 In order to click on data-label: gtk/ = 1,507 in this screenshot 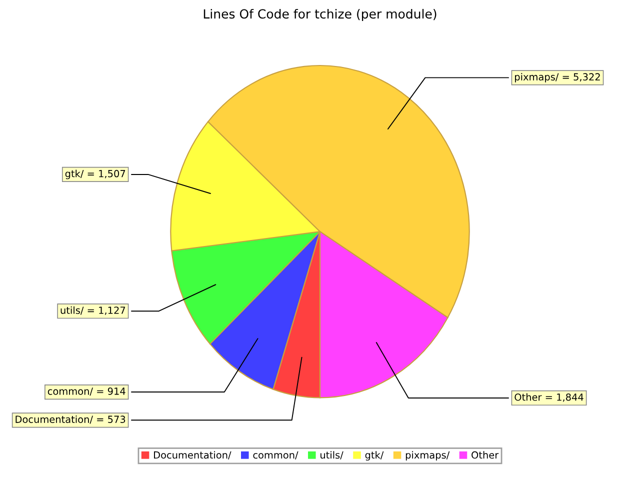, I will do `click(95, 175)`.